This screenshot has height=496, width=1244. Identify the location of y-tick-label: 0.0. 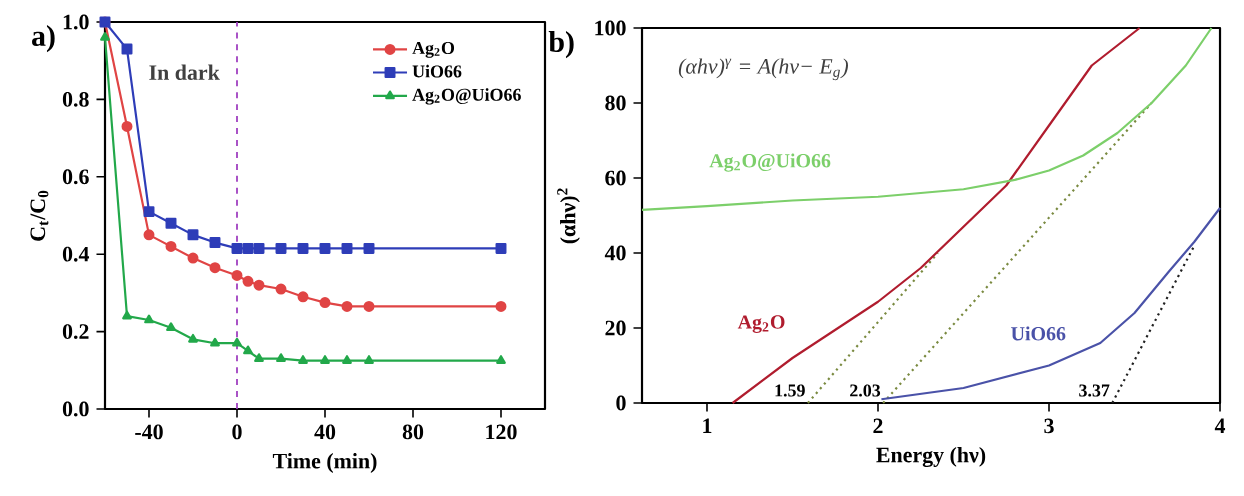
(75, 409).